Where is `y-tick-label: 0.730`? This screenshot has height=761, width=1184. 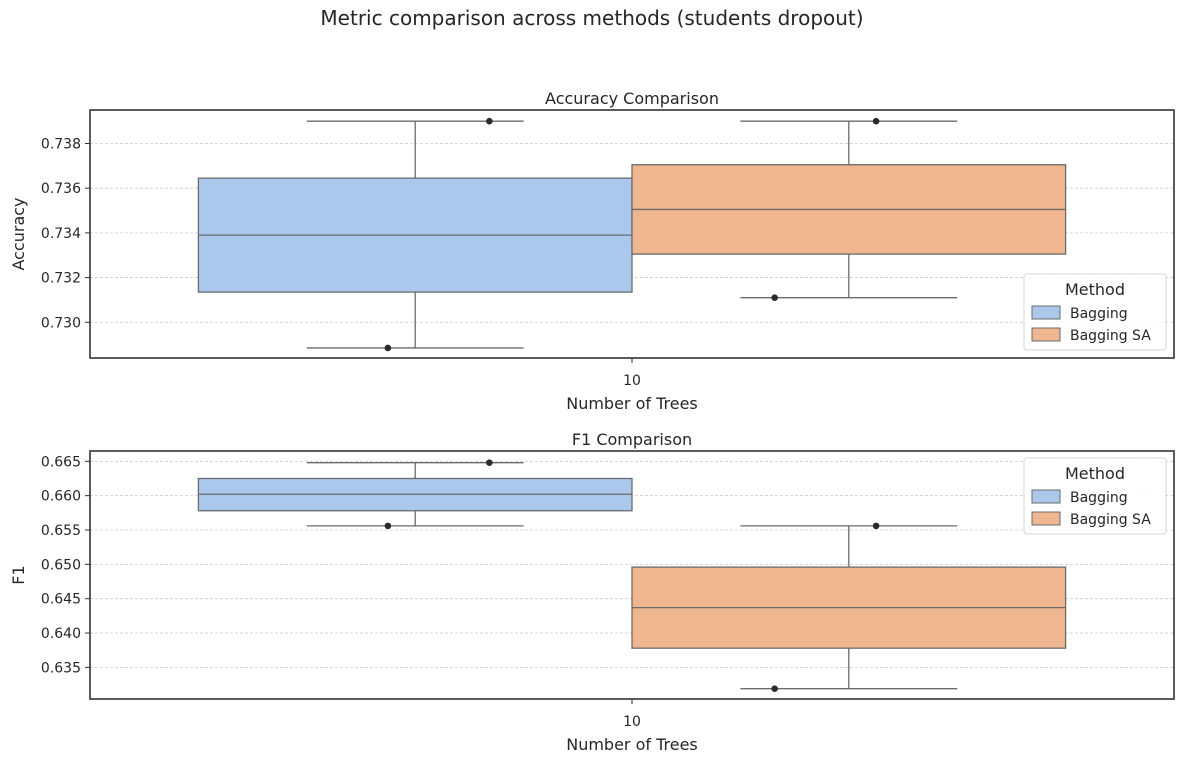
y-tick-label: 0.730 is located at coordinates (61, 323).